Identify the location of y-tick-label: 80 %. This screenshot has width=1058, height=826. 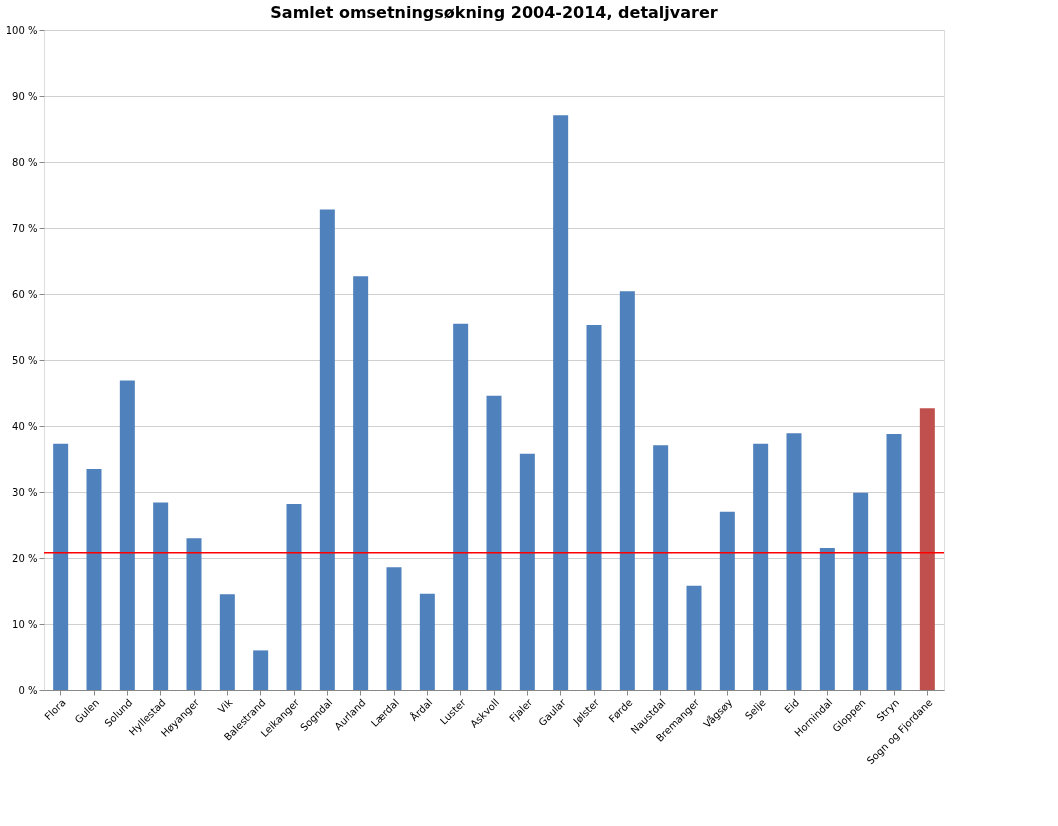
(25, 162).